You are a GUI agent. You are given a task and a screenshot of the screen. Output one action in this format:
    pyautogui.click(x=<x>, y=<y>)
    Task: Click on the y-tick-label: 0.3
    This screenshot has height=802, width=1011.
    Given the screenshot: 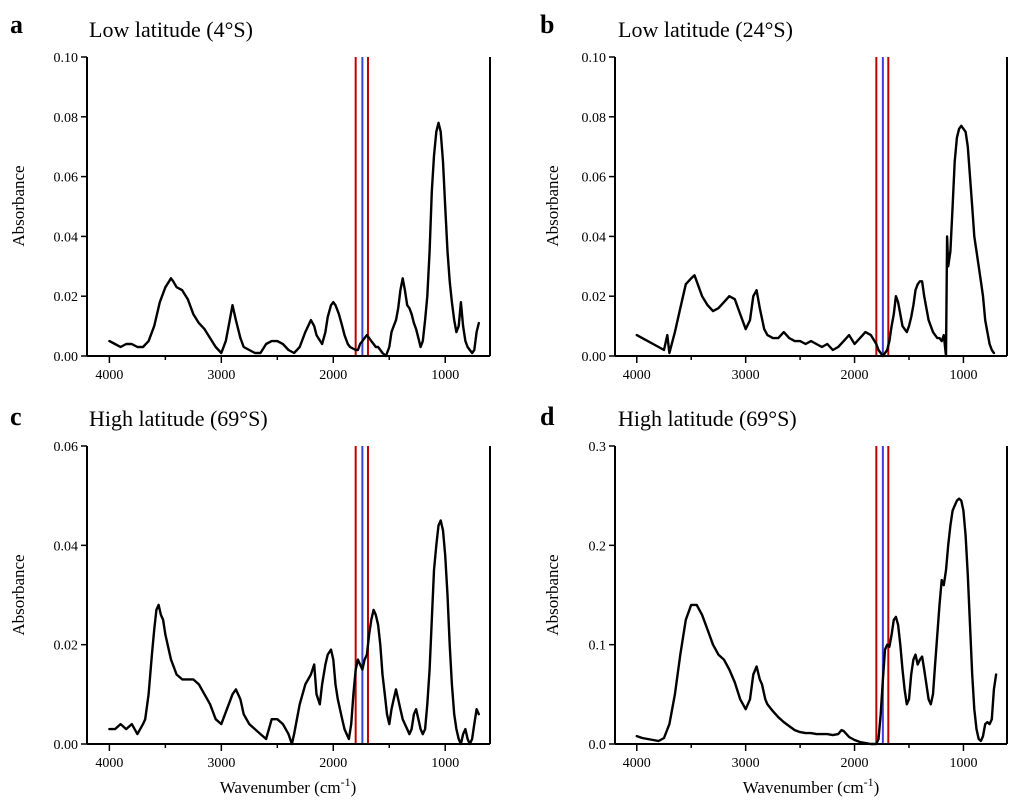 What is the action you would take?
    pyautogui.click(x=598, y=447)
    